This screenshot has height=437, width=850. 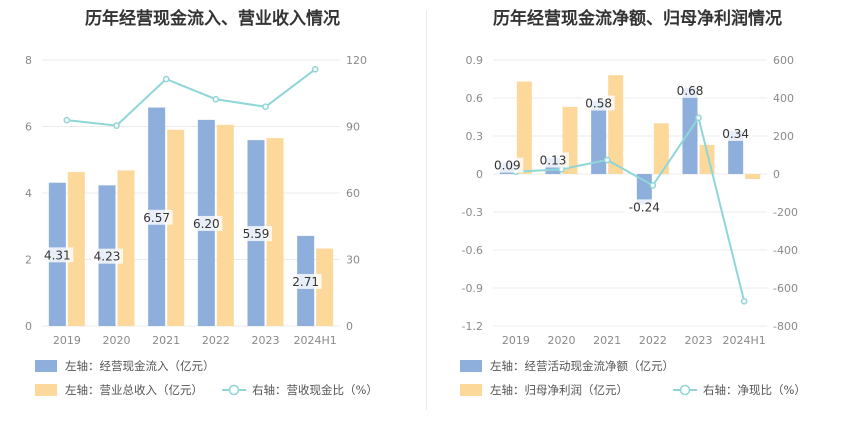 I want to click on legend-label: 左轴：归母净利润（亿元）, so click(x=559, y=390).